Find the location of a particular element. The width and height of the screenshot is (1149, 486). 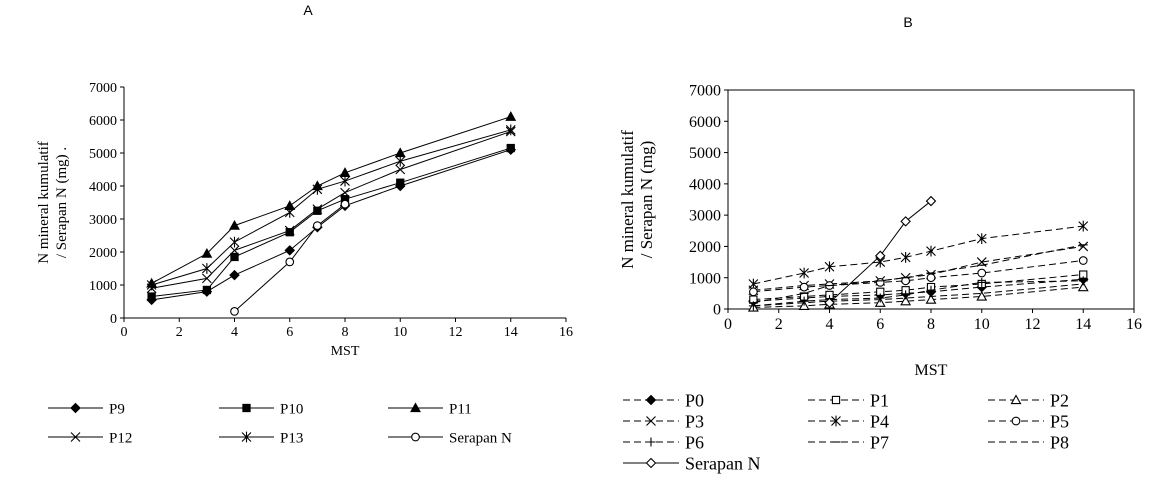

legend-item: P1 is located at coordinates (848, 400).